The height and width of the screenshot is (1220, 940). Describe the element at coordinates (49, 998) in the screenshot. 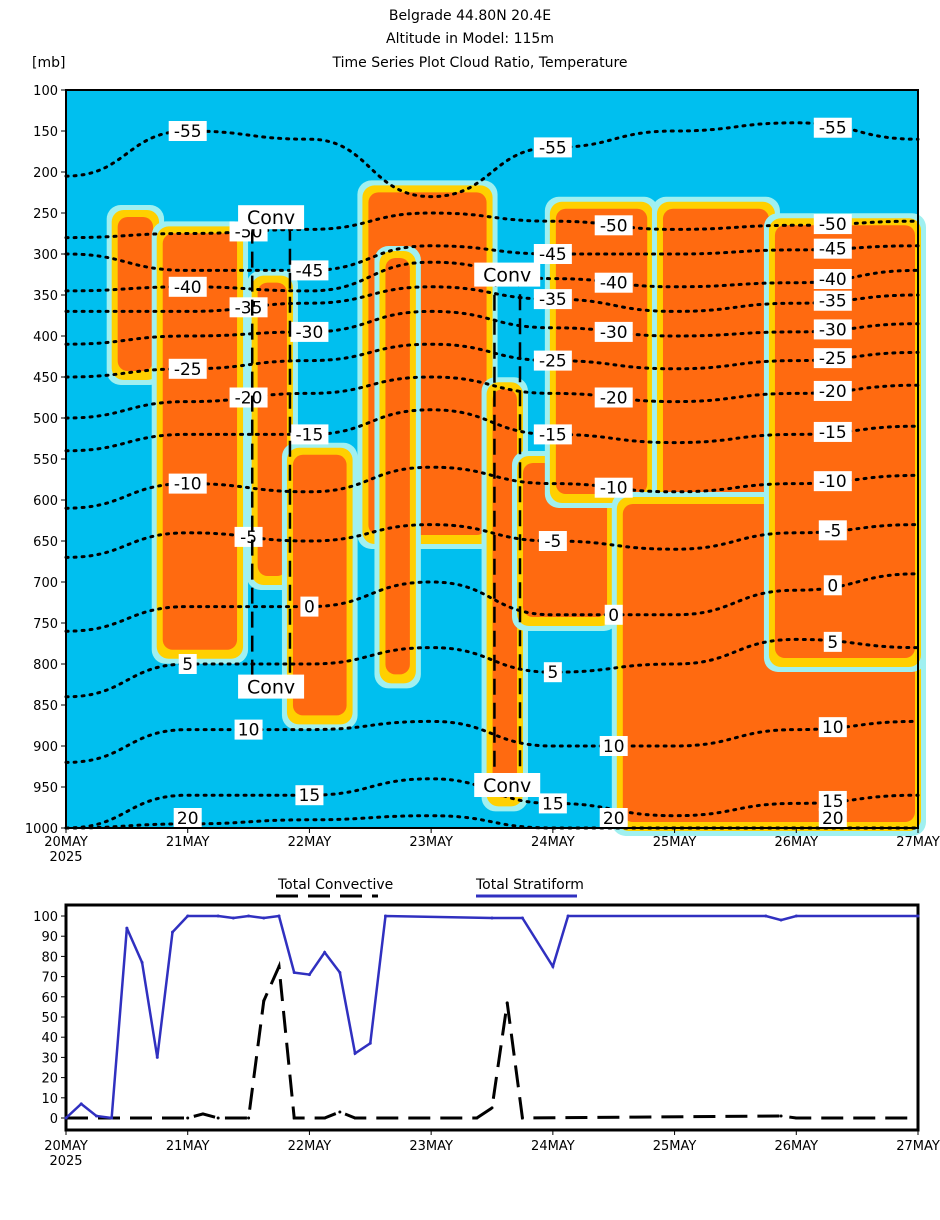

I see `y-tick-label: 60` at that location.